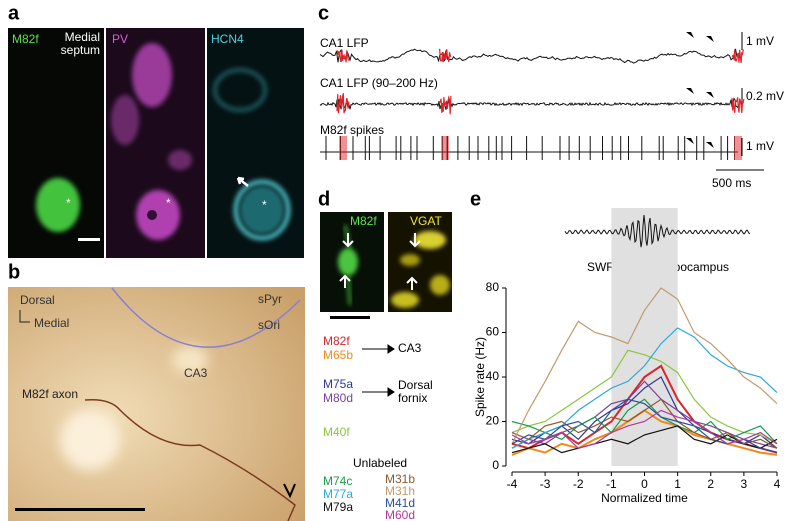  Describe the element at coordinates (37, 300) in the screenshot. I see `orientation-label: Dorsal` at that location.